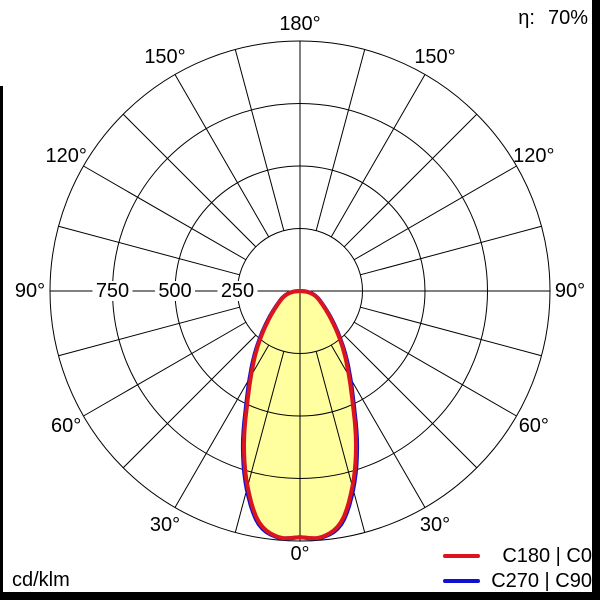 The image size is (600, 600). What do you see at coordinates (533, 156) in the screenshot?
I see `angle-label-120-right: 120°` at bounding box center [533, 156].